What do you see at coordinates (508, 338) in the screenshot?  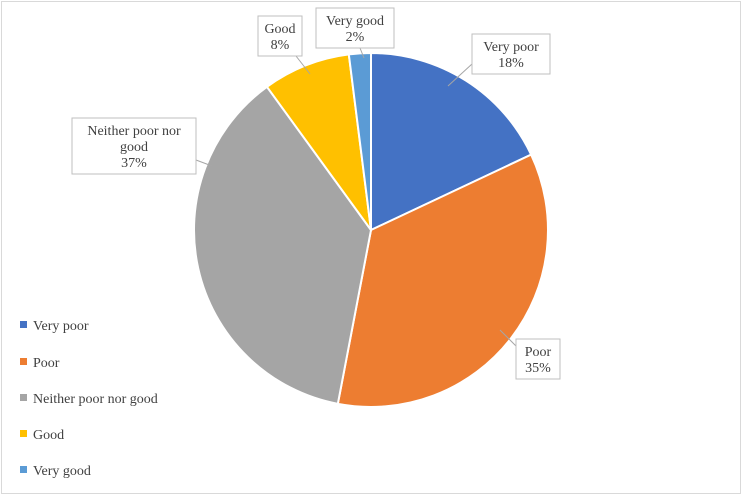 I see `leader-line-poor` at bounding box center [508, 338].